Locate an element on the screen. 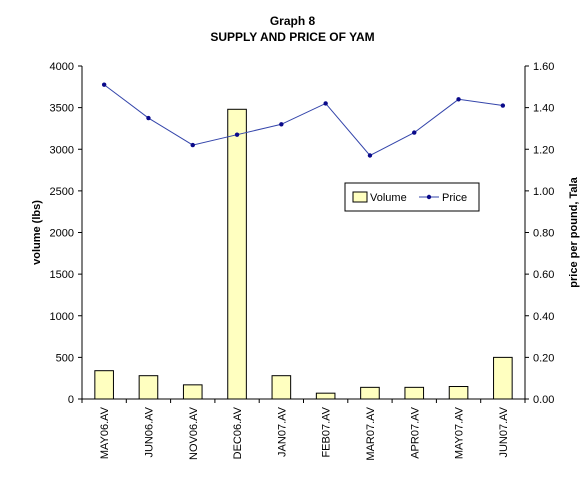  x-axis-tick-label: MAR07.AV is located at coordinates (371, 433).